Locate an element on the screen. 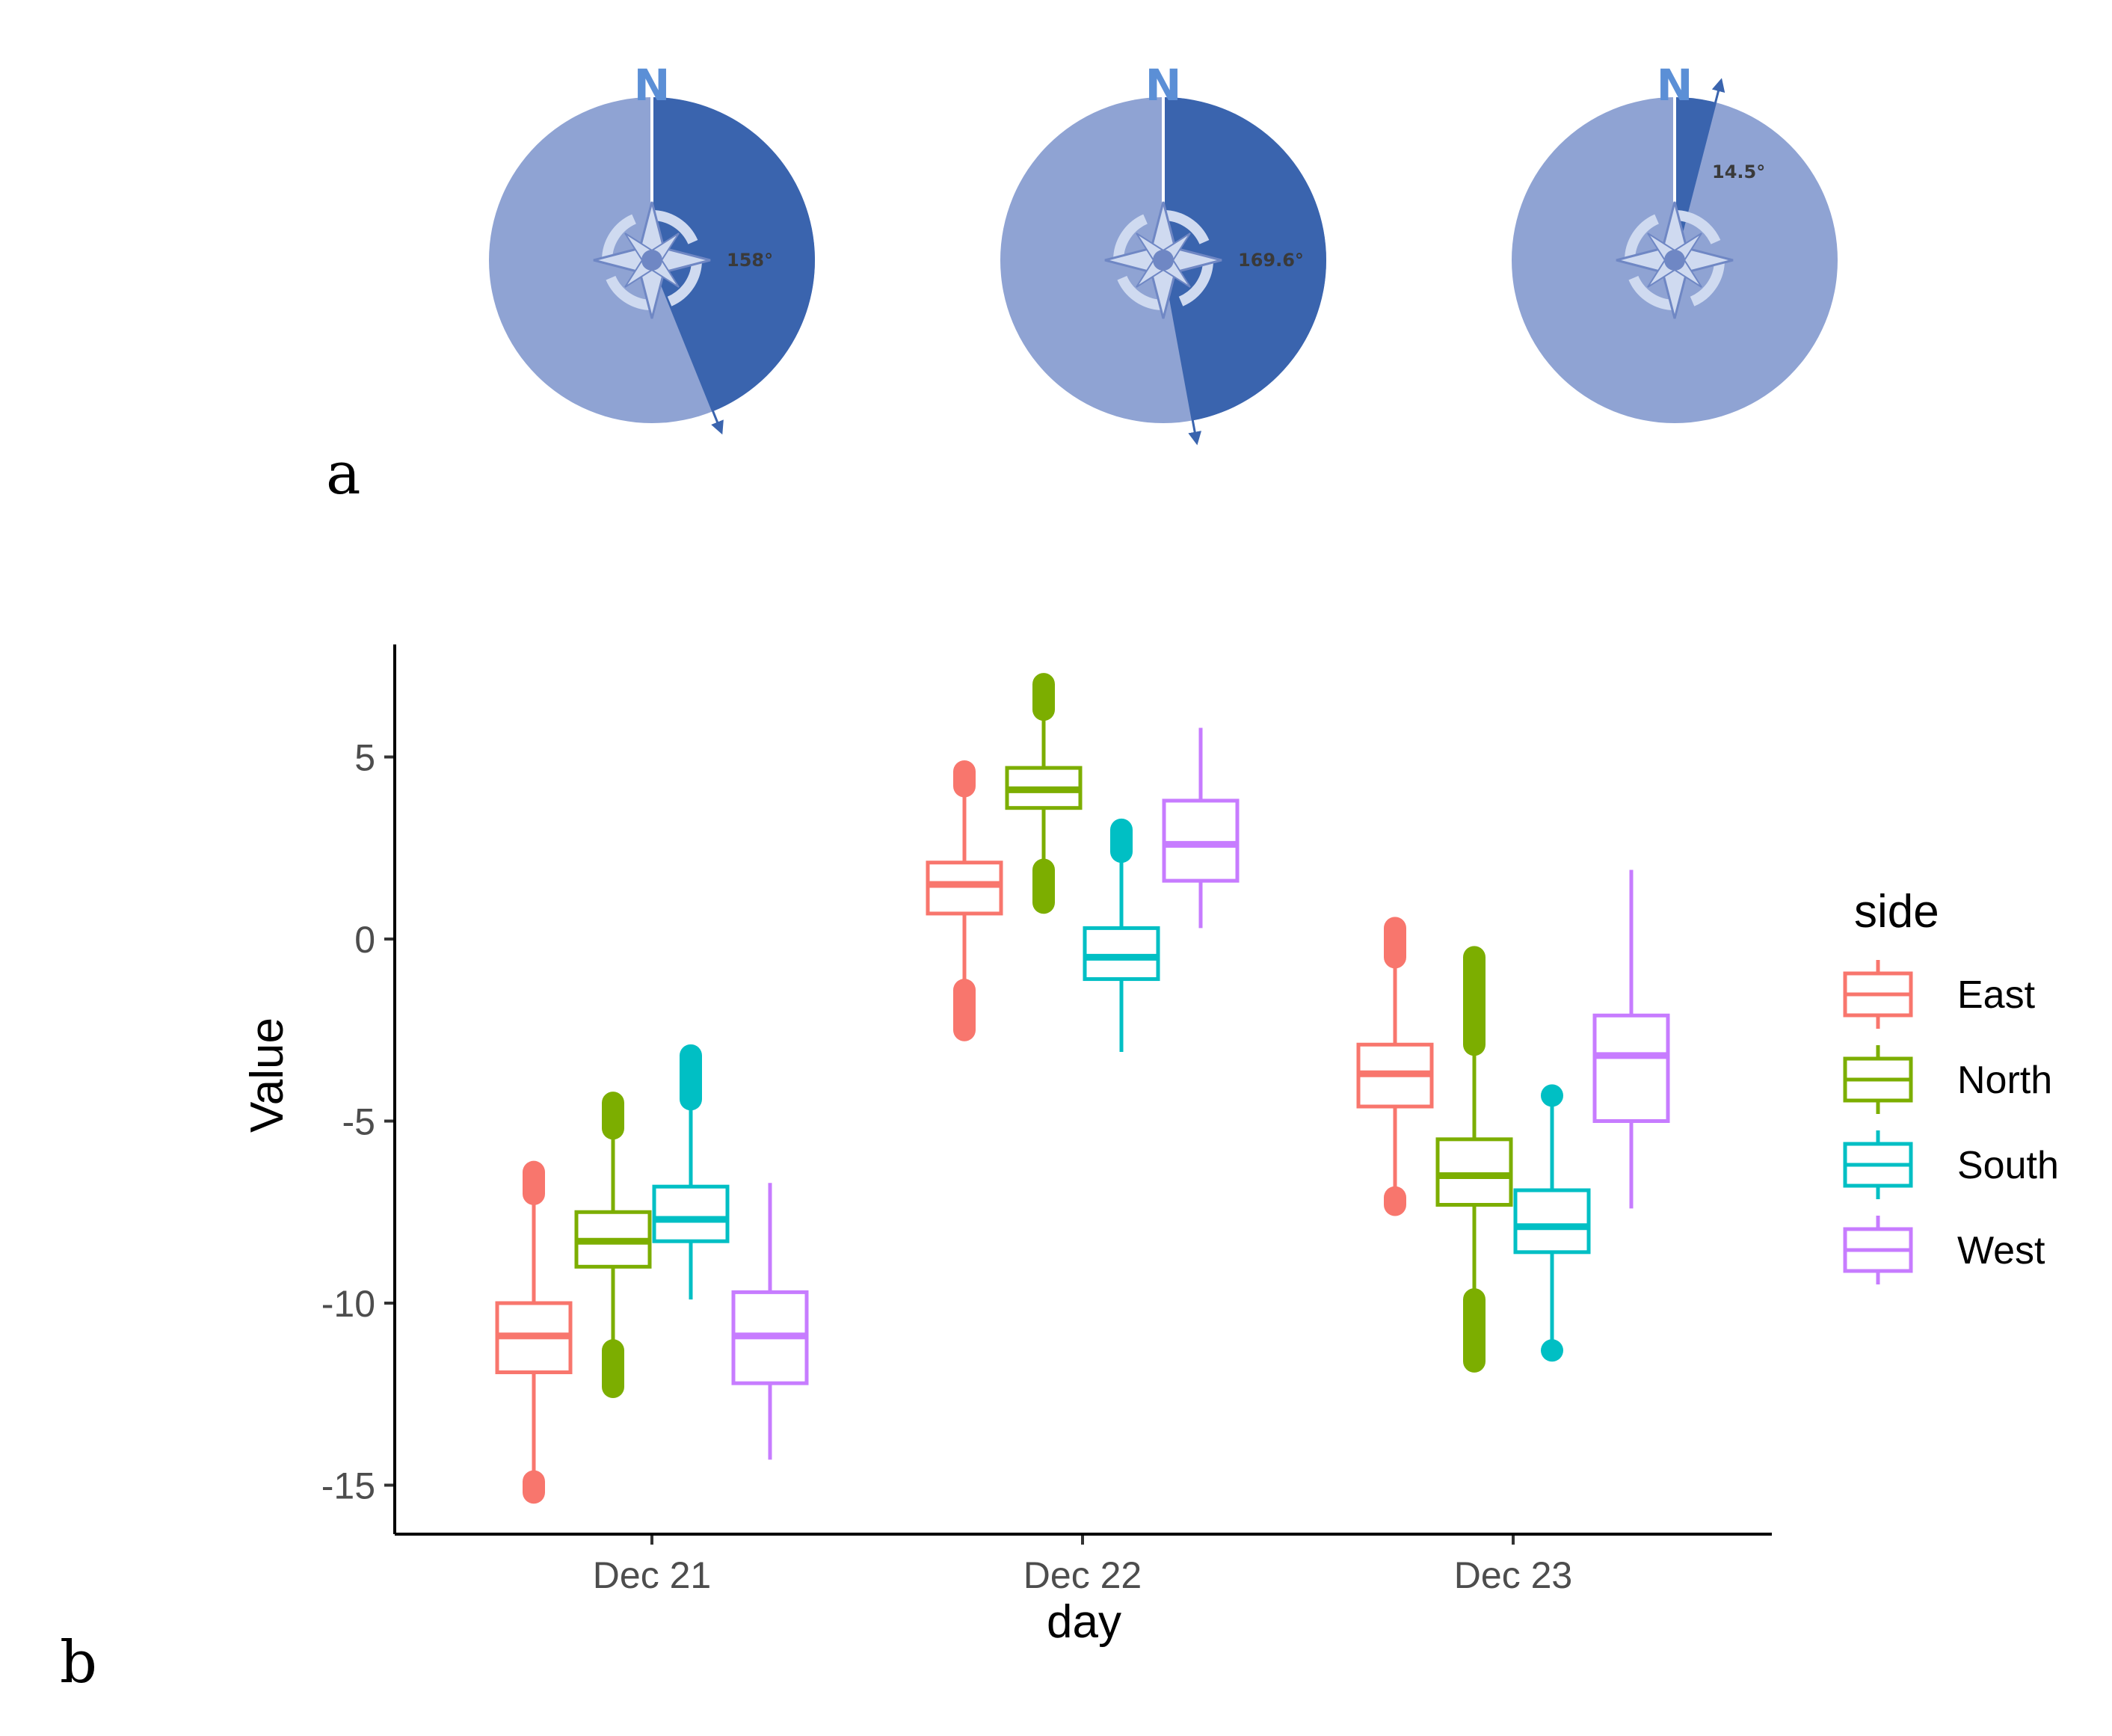 This screenshot has width=2112, height=1736. angle-label: 158° is located at coordinates (750, 260).